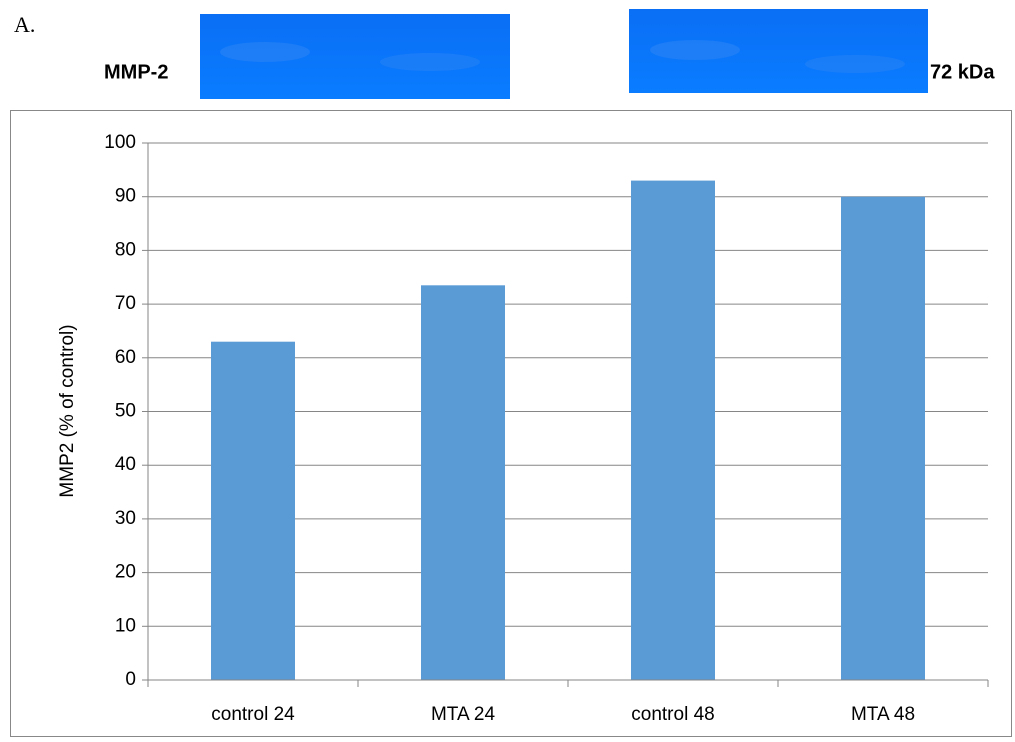 Image resolution: width=1015 pixels, height=742 pixels. I want to click on x-tick-label: control 24, so click(253, 714).